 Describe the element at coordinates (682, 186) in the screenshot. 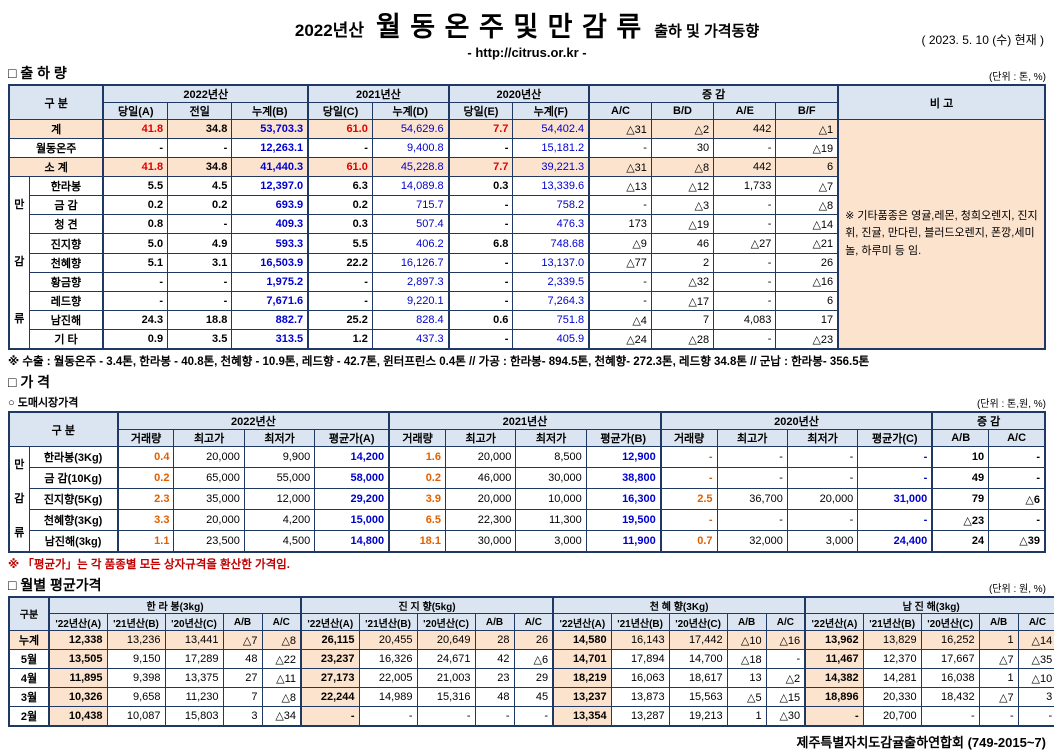

I see `value-cell: △12` at that location.